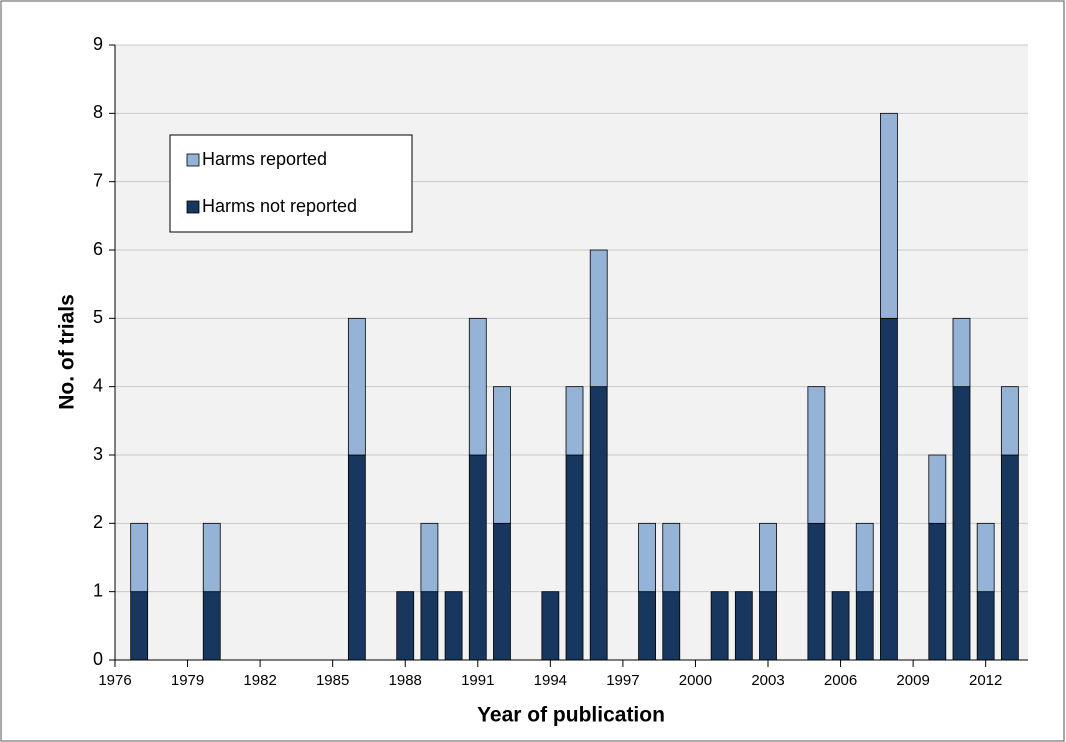  What do you see at coordinates (67, 352) in the screenshot?
I see `y-axis-title: No. of trials` at bounding box center [67, 352].